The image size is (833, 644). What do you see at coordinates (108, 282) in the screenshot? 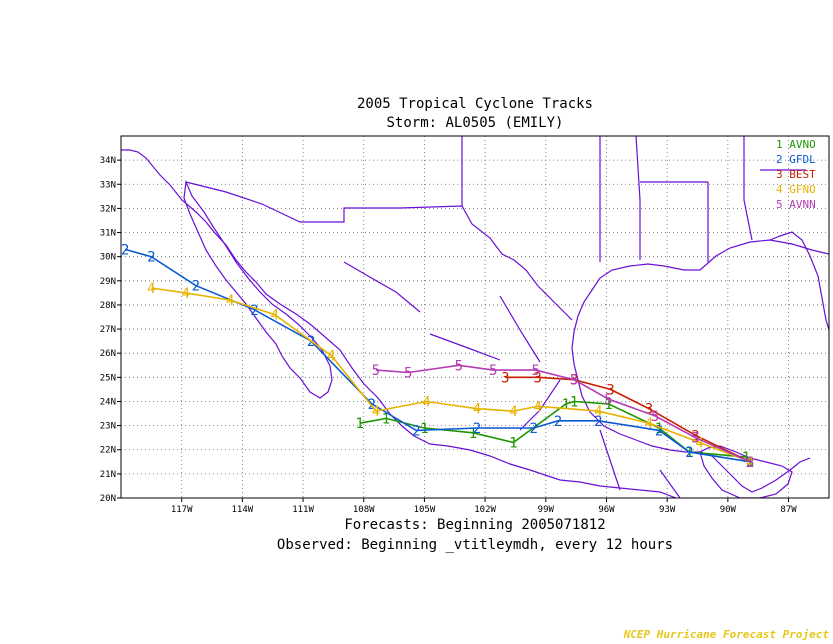
I see `y-tick-label-9: 29N` at bounding box center [108, 282].